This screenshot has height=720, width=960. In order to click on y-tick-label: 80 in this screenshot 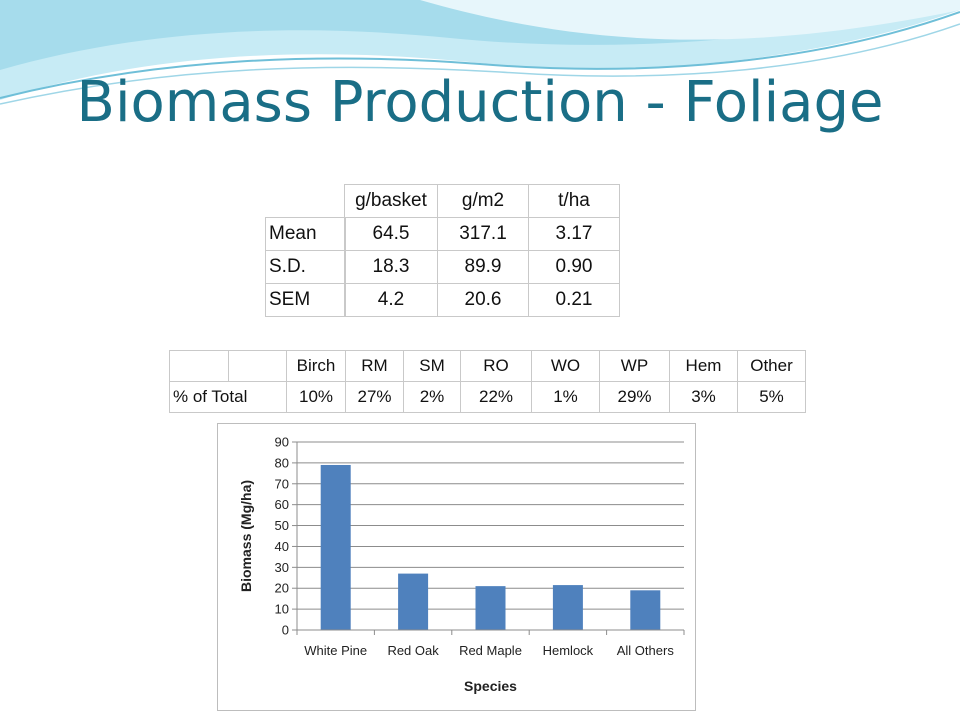, I will do `click(282, 462)`.